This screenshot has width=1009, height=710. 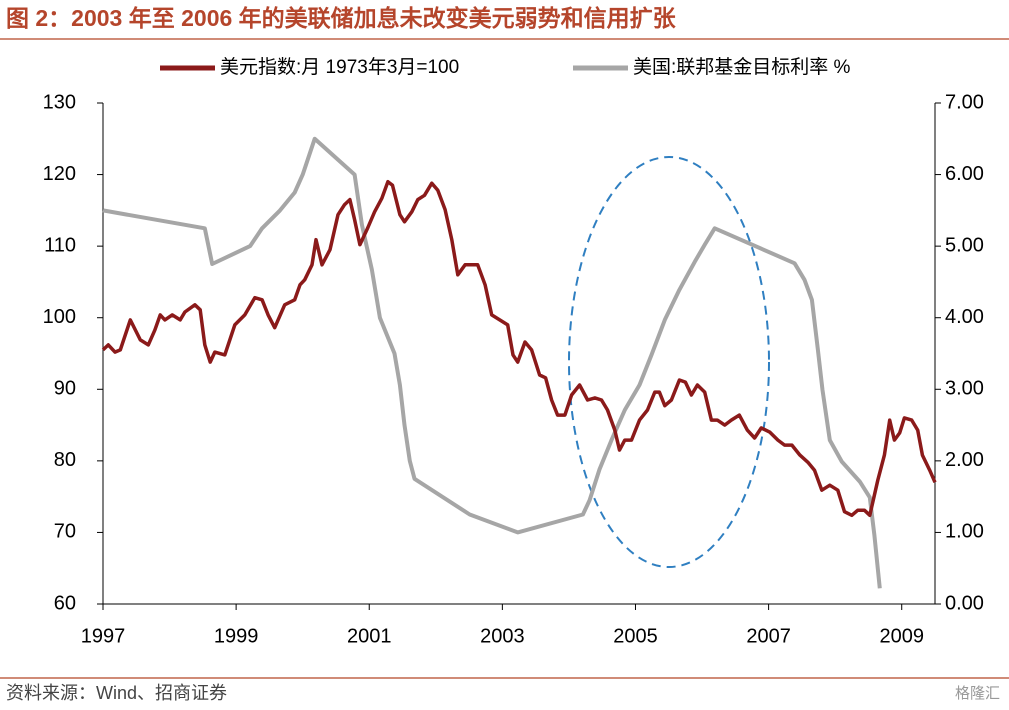 What do you see at coordinates (60, 245) in the screenshot?
I see `y-tick-label: 110` at bounding box center [60, 245].